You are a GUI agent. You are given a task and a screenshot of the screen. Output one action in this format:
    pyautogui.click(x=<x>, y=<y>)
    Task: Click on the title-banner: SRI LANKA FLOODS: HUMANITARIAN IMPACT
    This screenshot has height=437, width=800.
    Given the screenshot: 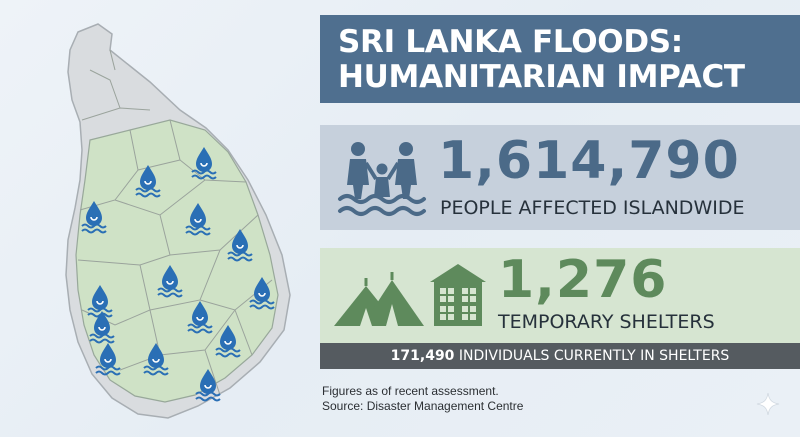 What is the action you would take?
    pyautogui.click(x=560, y=59)
    